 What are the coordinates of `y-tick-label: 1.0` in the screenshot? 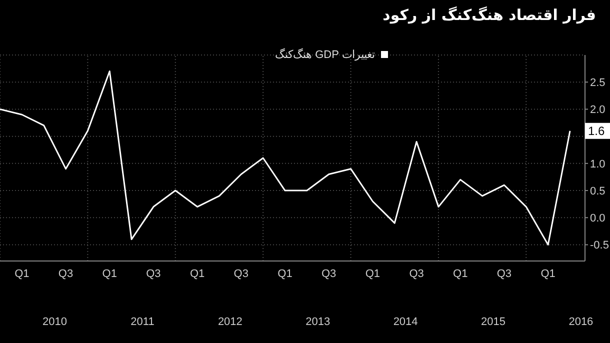 It's located at (598, 164).